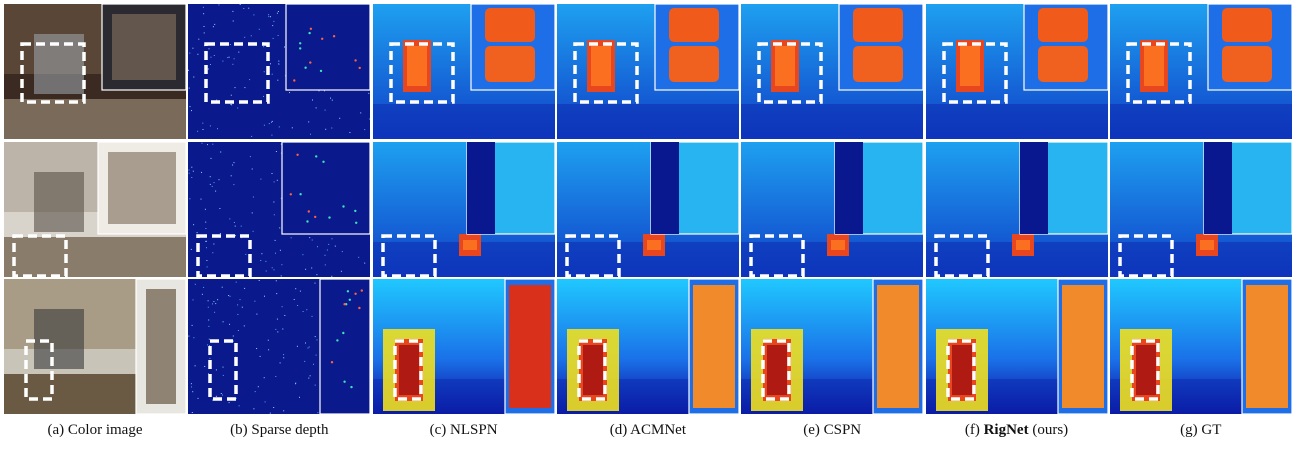 The image size is (1292, 452). Describe the element at coordinates (1006, 430) in the screenshot. I see `caption-method-bold: RigNet` at that location.